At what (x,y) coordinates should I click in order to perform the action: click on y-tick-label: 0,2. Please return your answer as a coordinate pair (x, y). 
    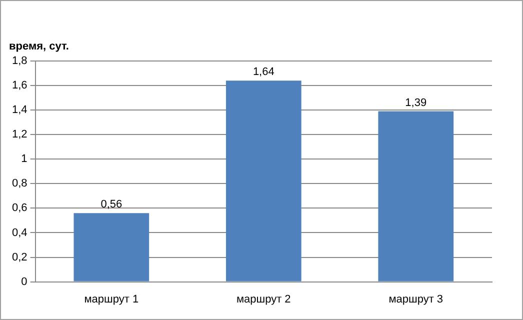
    Looking at the image, I should click on (20, 257).